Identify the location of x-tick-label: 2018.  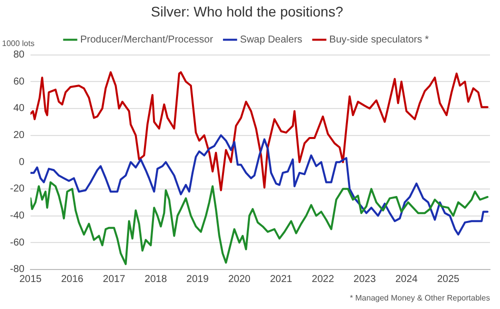
(156, 280).